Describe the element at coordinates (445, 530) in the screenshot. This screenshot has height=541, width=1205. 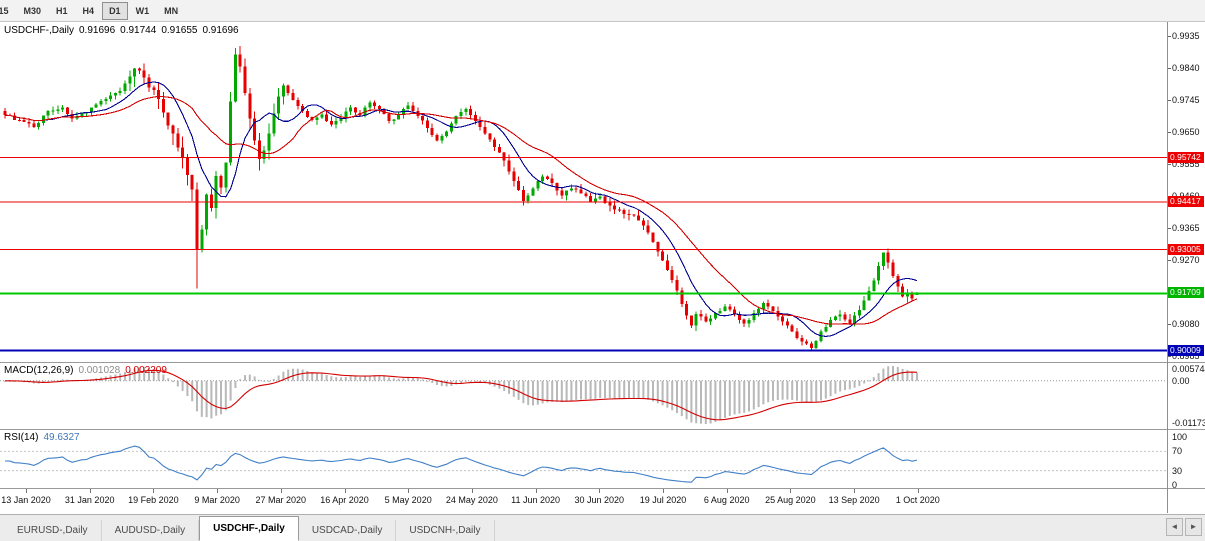
I see `tab-usdcnh: USDCNH-,Daily` at that location.